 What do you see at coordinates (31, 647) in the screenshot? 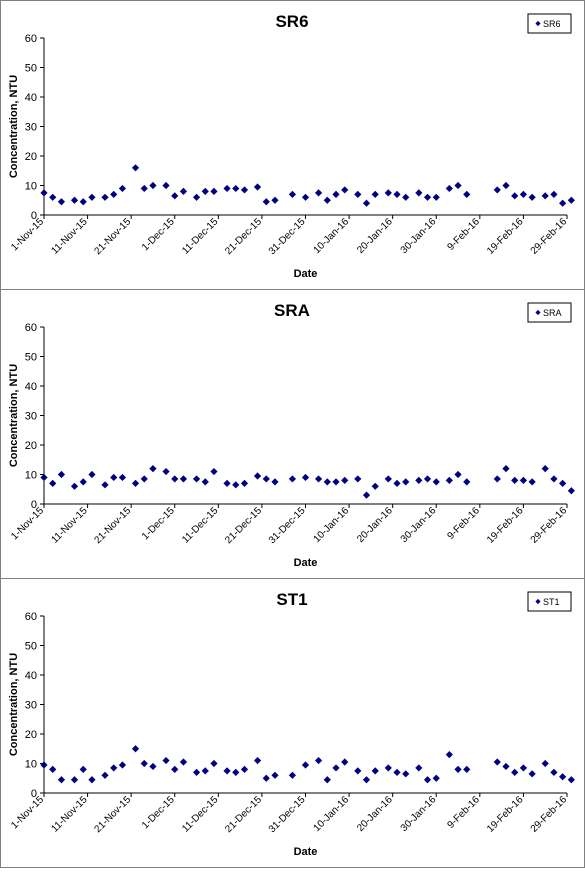
I see `y-tick-label: 50` at bounding box center [31, 647].